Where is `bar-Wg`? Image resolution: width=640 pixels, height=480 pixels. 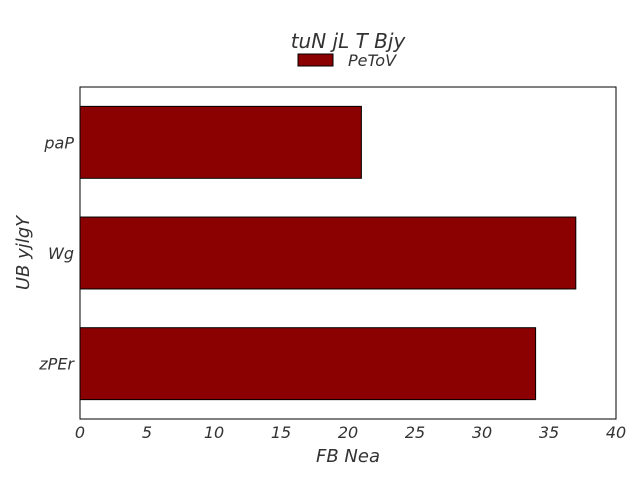 bar-Wg is located at coordinates (328, 253).